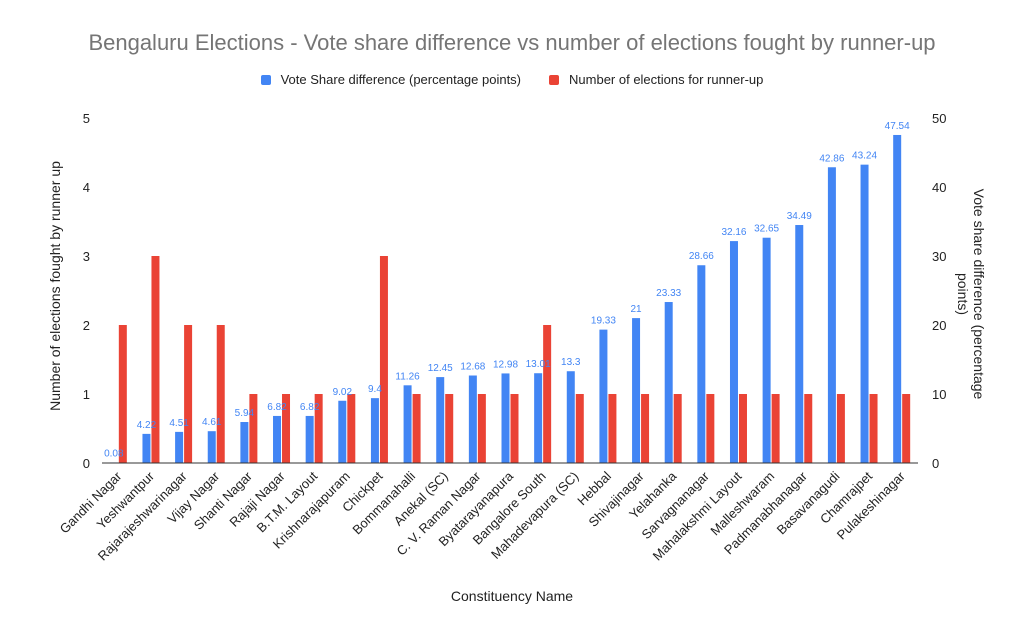  What do you see at coordinates (114, 453) in the screenshot?
I see `data-label-vote-share: 0.08` at bounding box center [114, 453].